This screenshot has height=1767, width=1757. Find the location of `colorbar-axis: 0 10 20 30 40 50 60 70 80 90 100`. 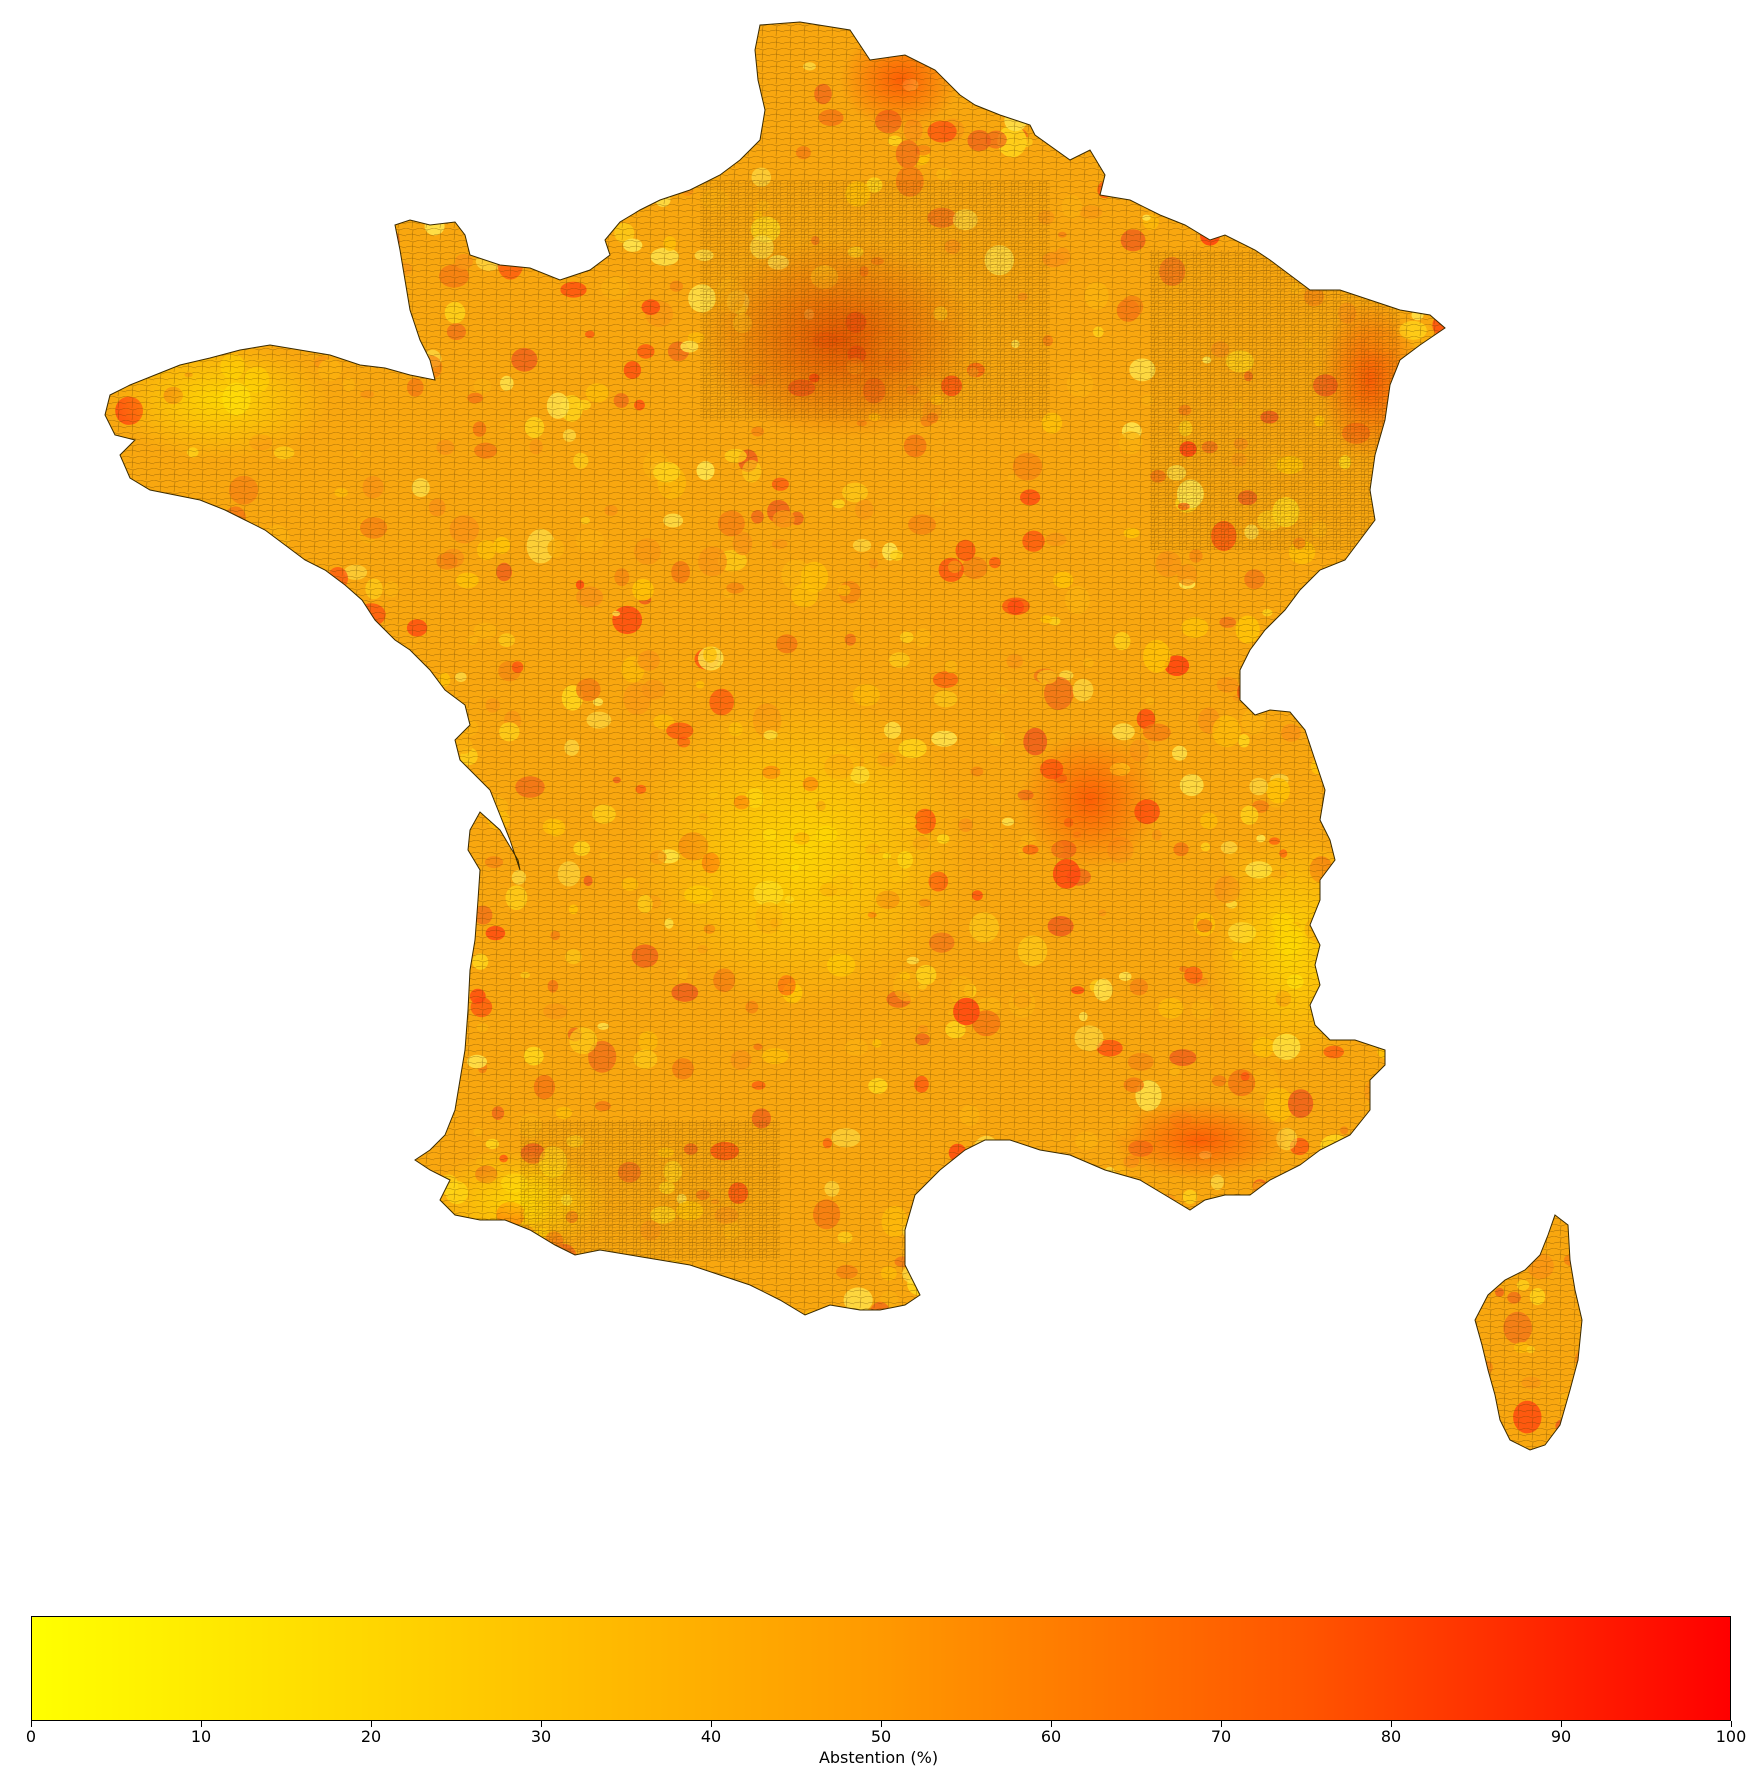

colorbar-axis: 0 10 20 30 40 50 60 70 80 90 100 is located at coordinates (886, 1744).